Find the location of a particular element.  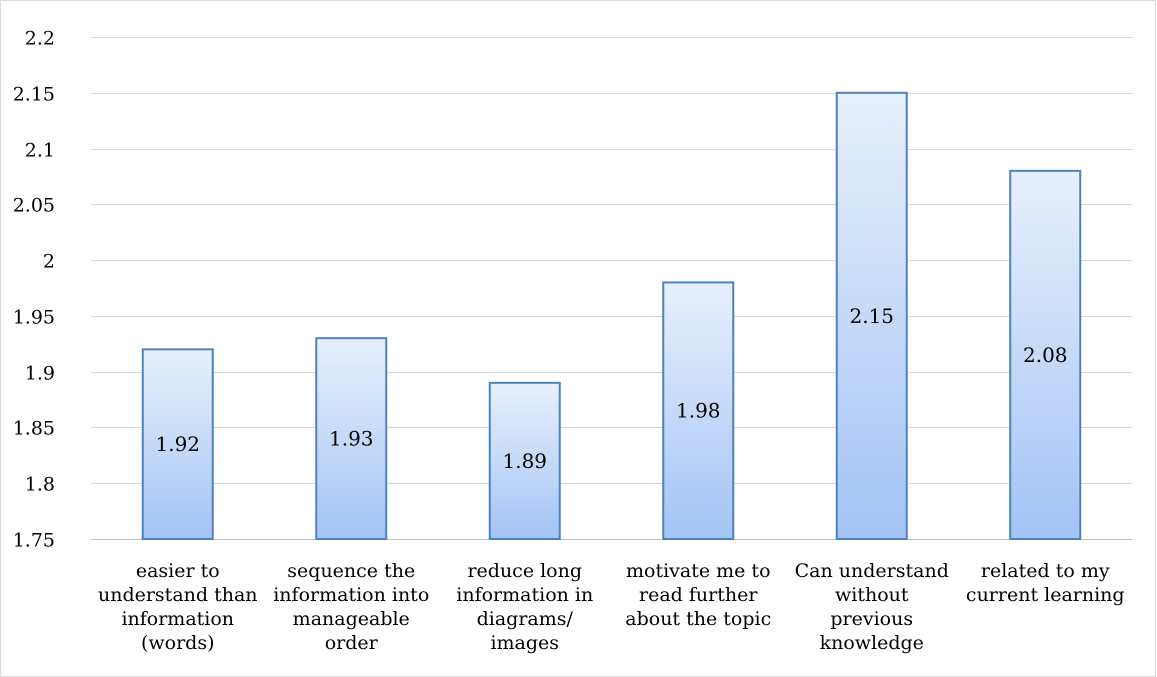

category-label-line: related to my is located at coordinates (1045, 571).